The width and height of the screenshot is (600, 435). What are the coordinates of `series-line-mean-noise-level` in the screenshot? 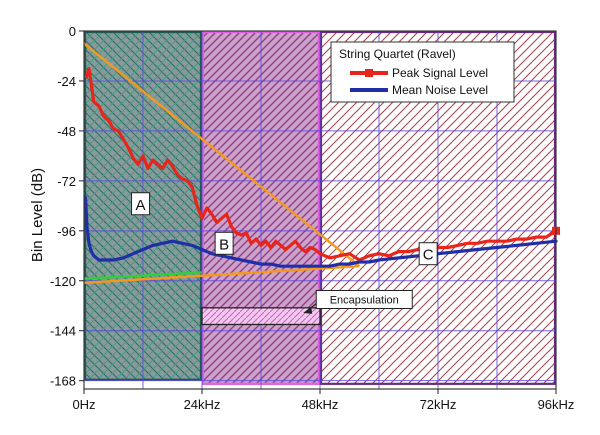 It's located at (320, 231).